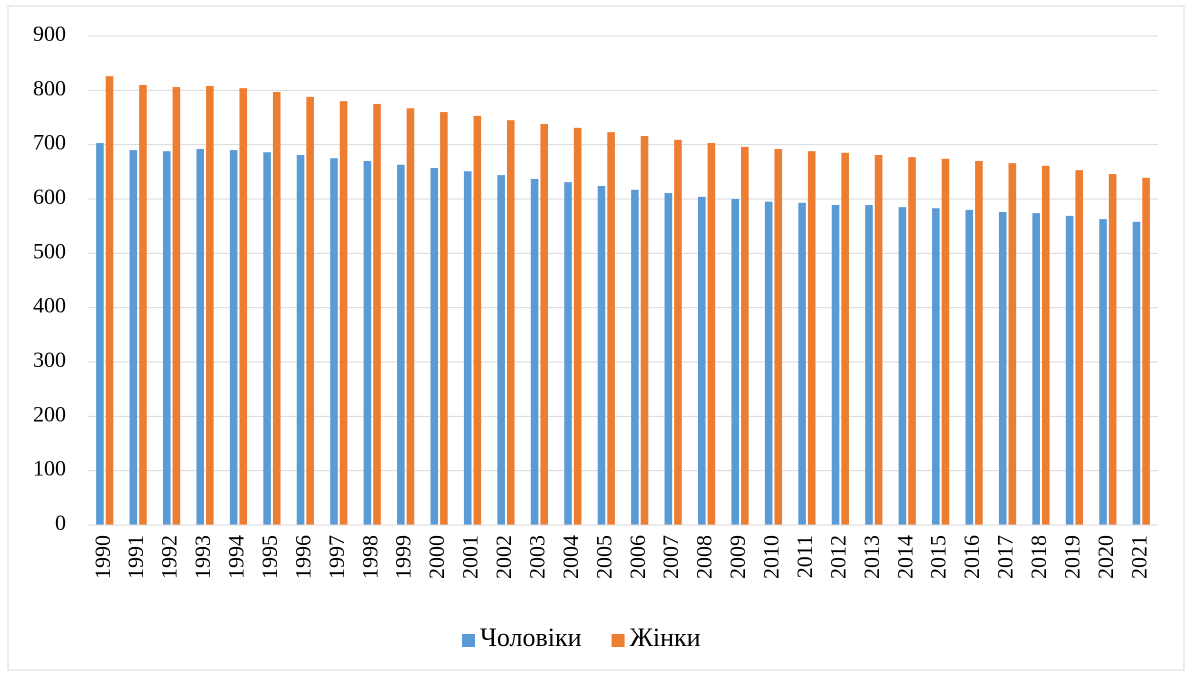 The image size is (1192, 674). I want to click on y-tick-label: 700, so click(49, 142).